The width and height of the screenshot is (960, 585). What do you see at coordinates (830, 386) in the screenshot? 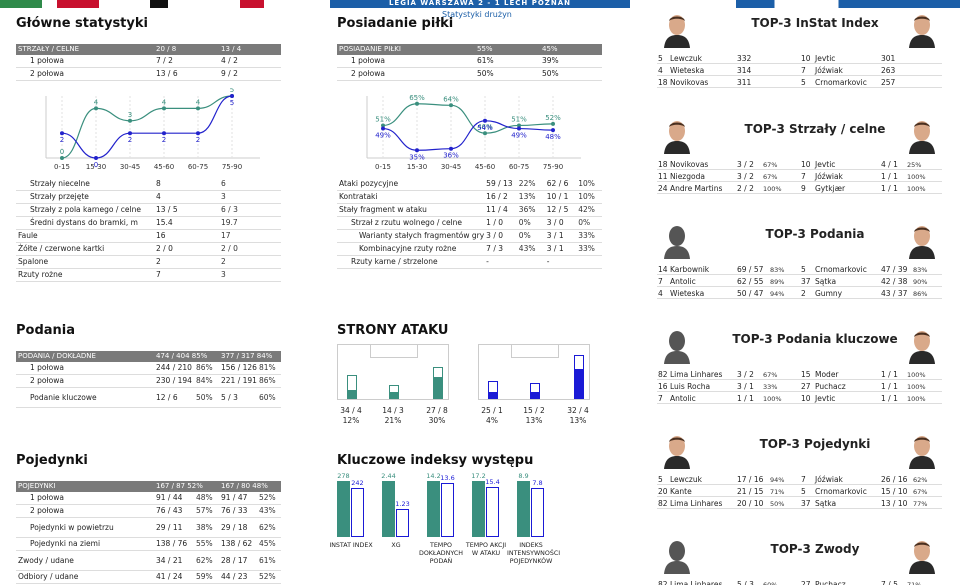
I see `player-name: Puchacz` at bounding box center [830, 386].